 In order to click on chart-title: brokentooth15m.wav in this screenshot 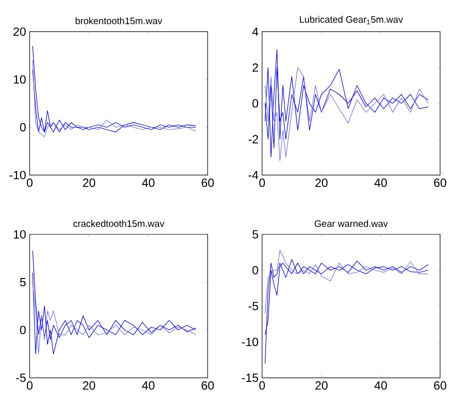, I will do `click(119, 21)`.